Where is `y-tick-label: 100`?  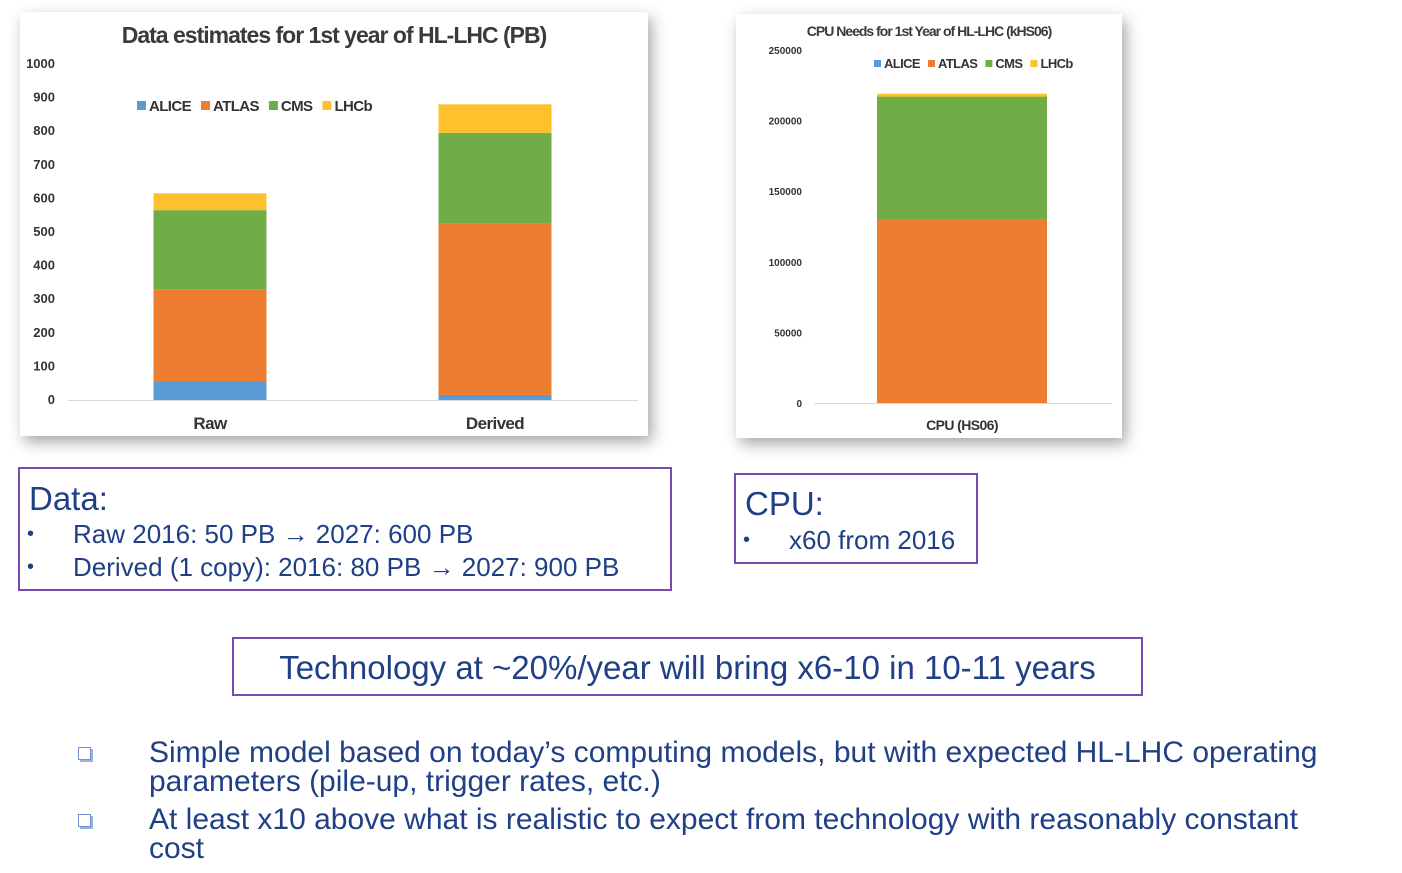
y-tick-label: 100 is located at coordinates (44, 365).